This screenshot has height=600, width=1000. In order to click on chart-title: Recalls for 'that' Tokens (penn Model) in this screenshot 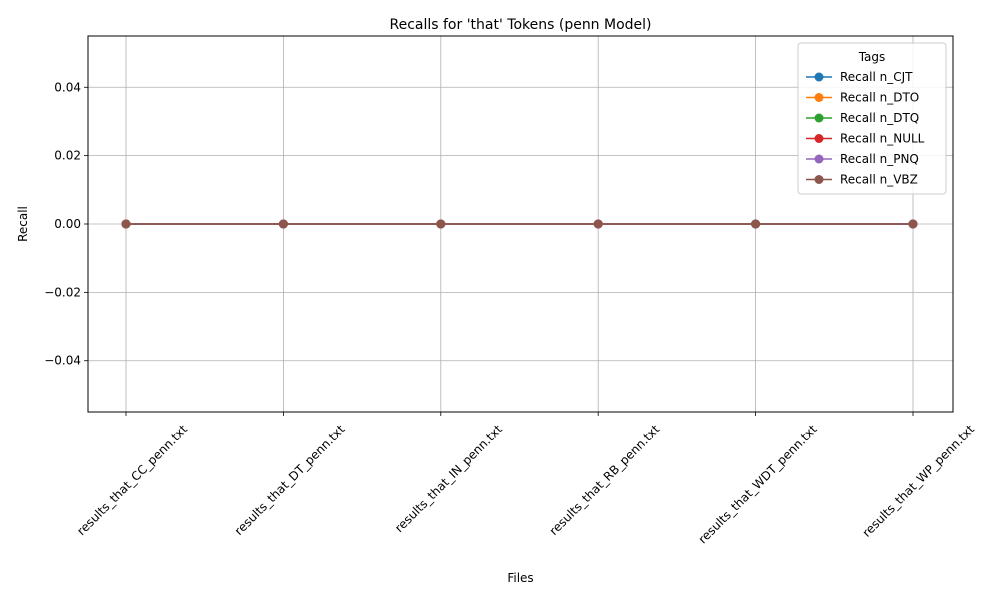, I will do `click(520, 25)`.